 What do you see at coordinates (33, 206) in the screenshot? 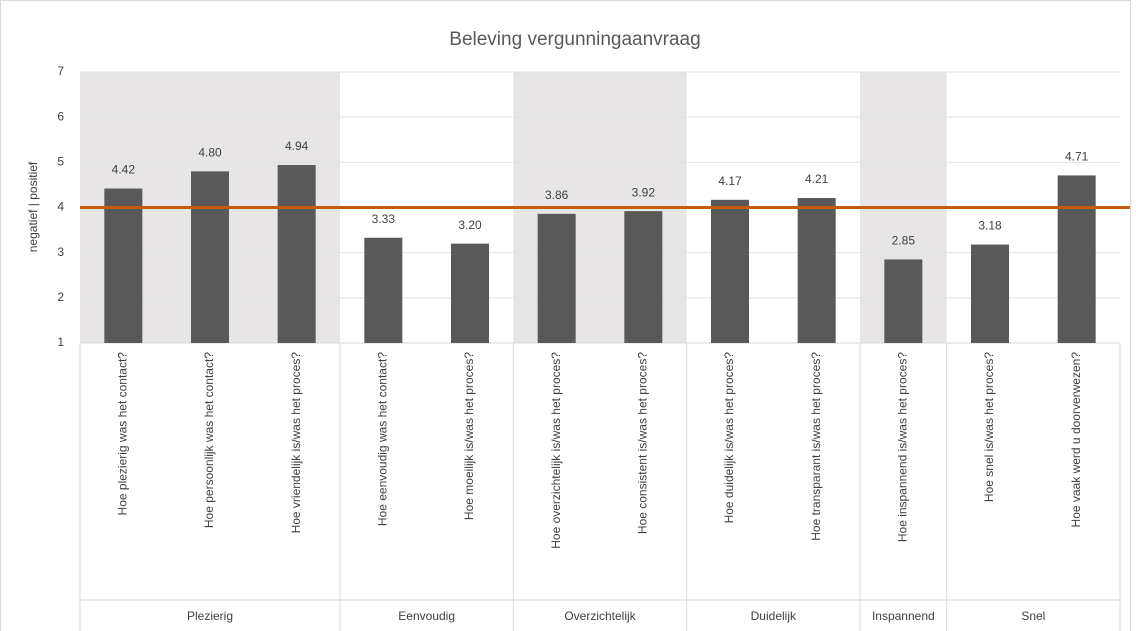
I see `y-axis-label: negatief | positief` at bounding box center [33, 206].